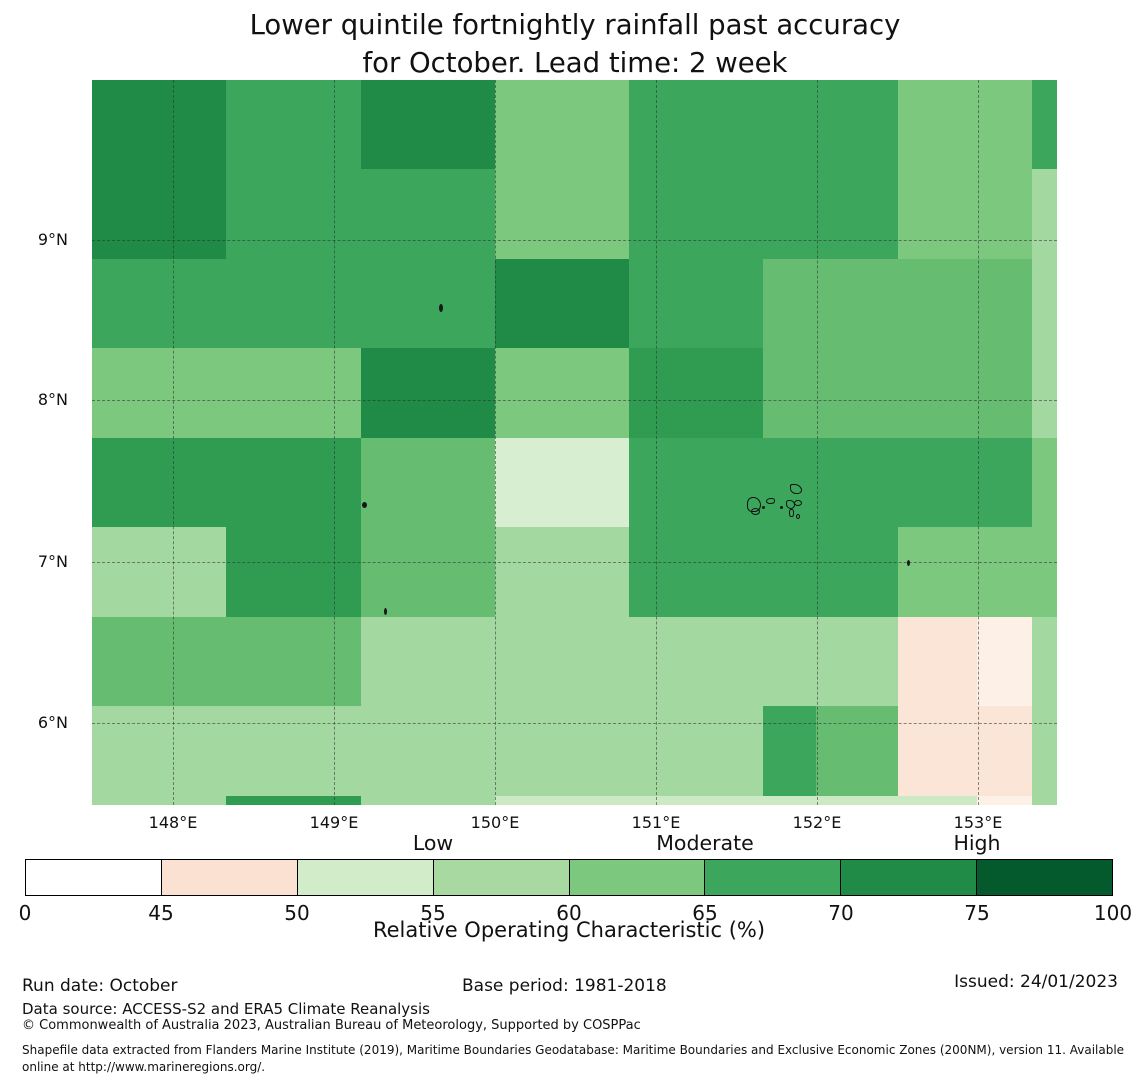 This screenshot has height=1080, width=1140. What do you see at coordinates (569, 930) in the screenshot?
I see `colorbar-title: Relative Operating Characteristic (%)` at bounding box center [569, 930].